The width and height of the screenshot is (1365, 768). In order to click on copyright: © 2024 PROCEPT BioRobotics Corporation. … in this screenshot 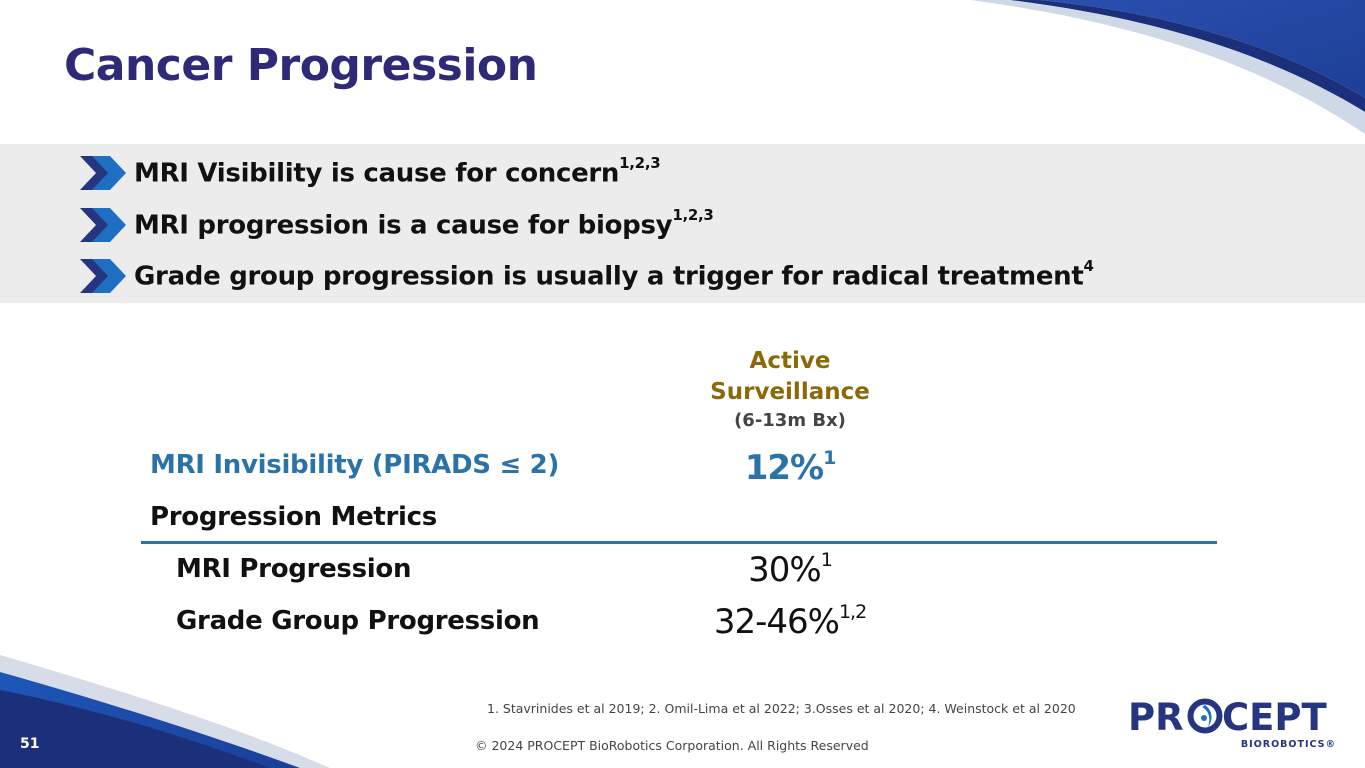, I will do `click(672, 745)`.